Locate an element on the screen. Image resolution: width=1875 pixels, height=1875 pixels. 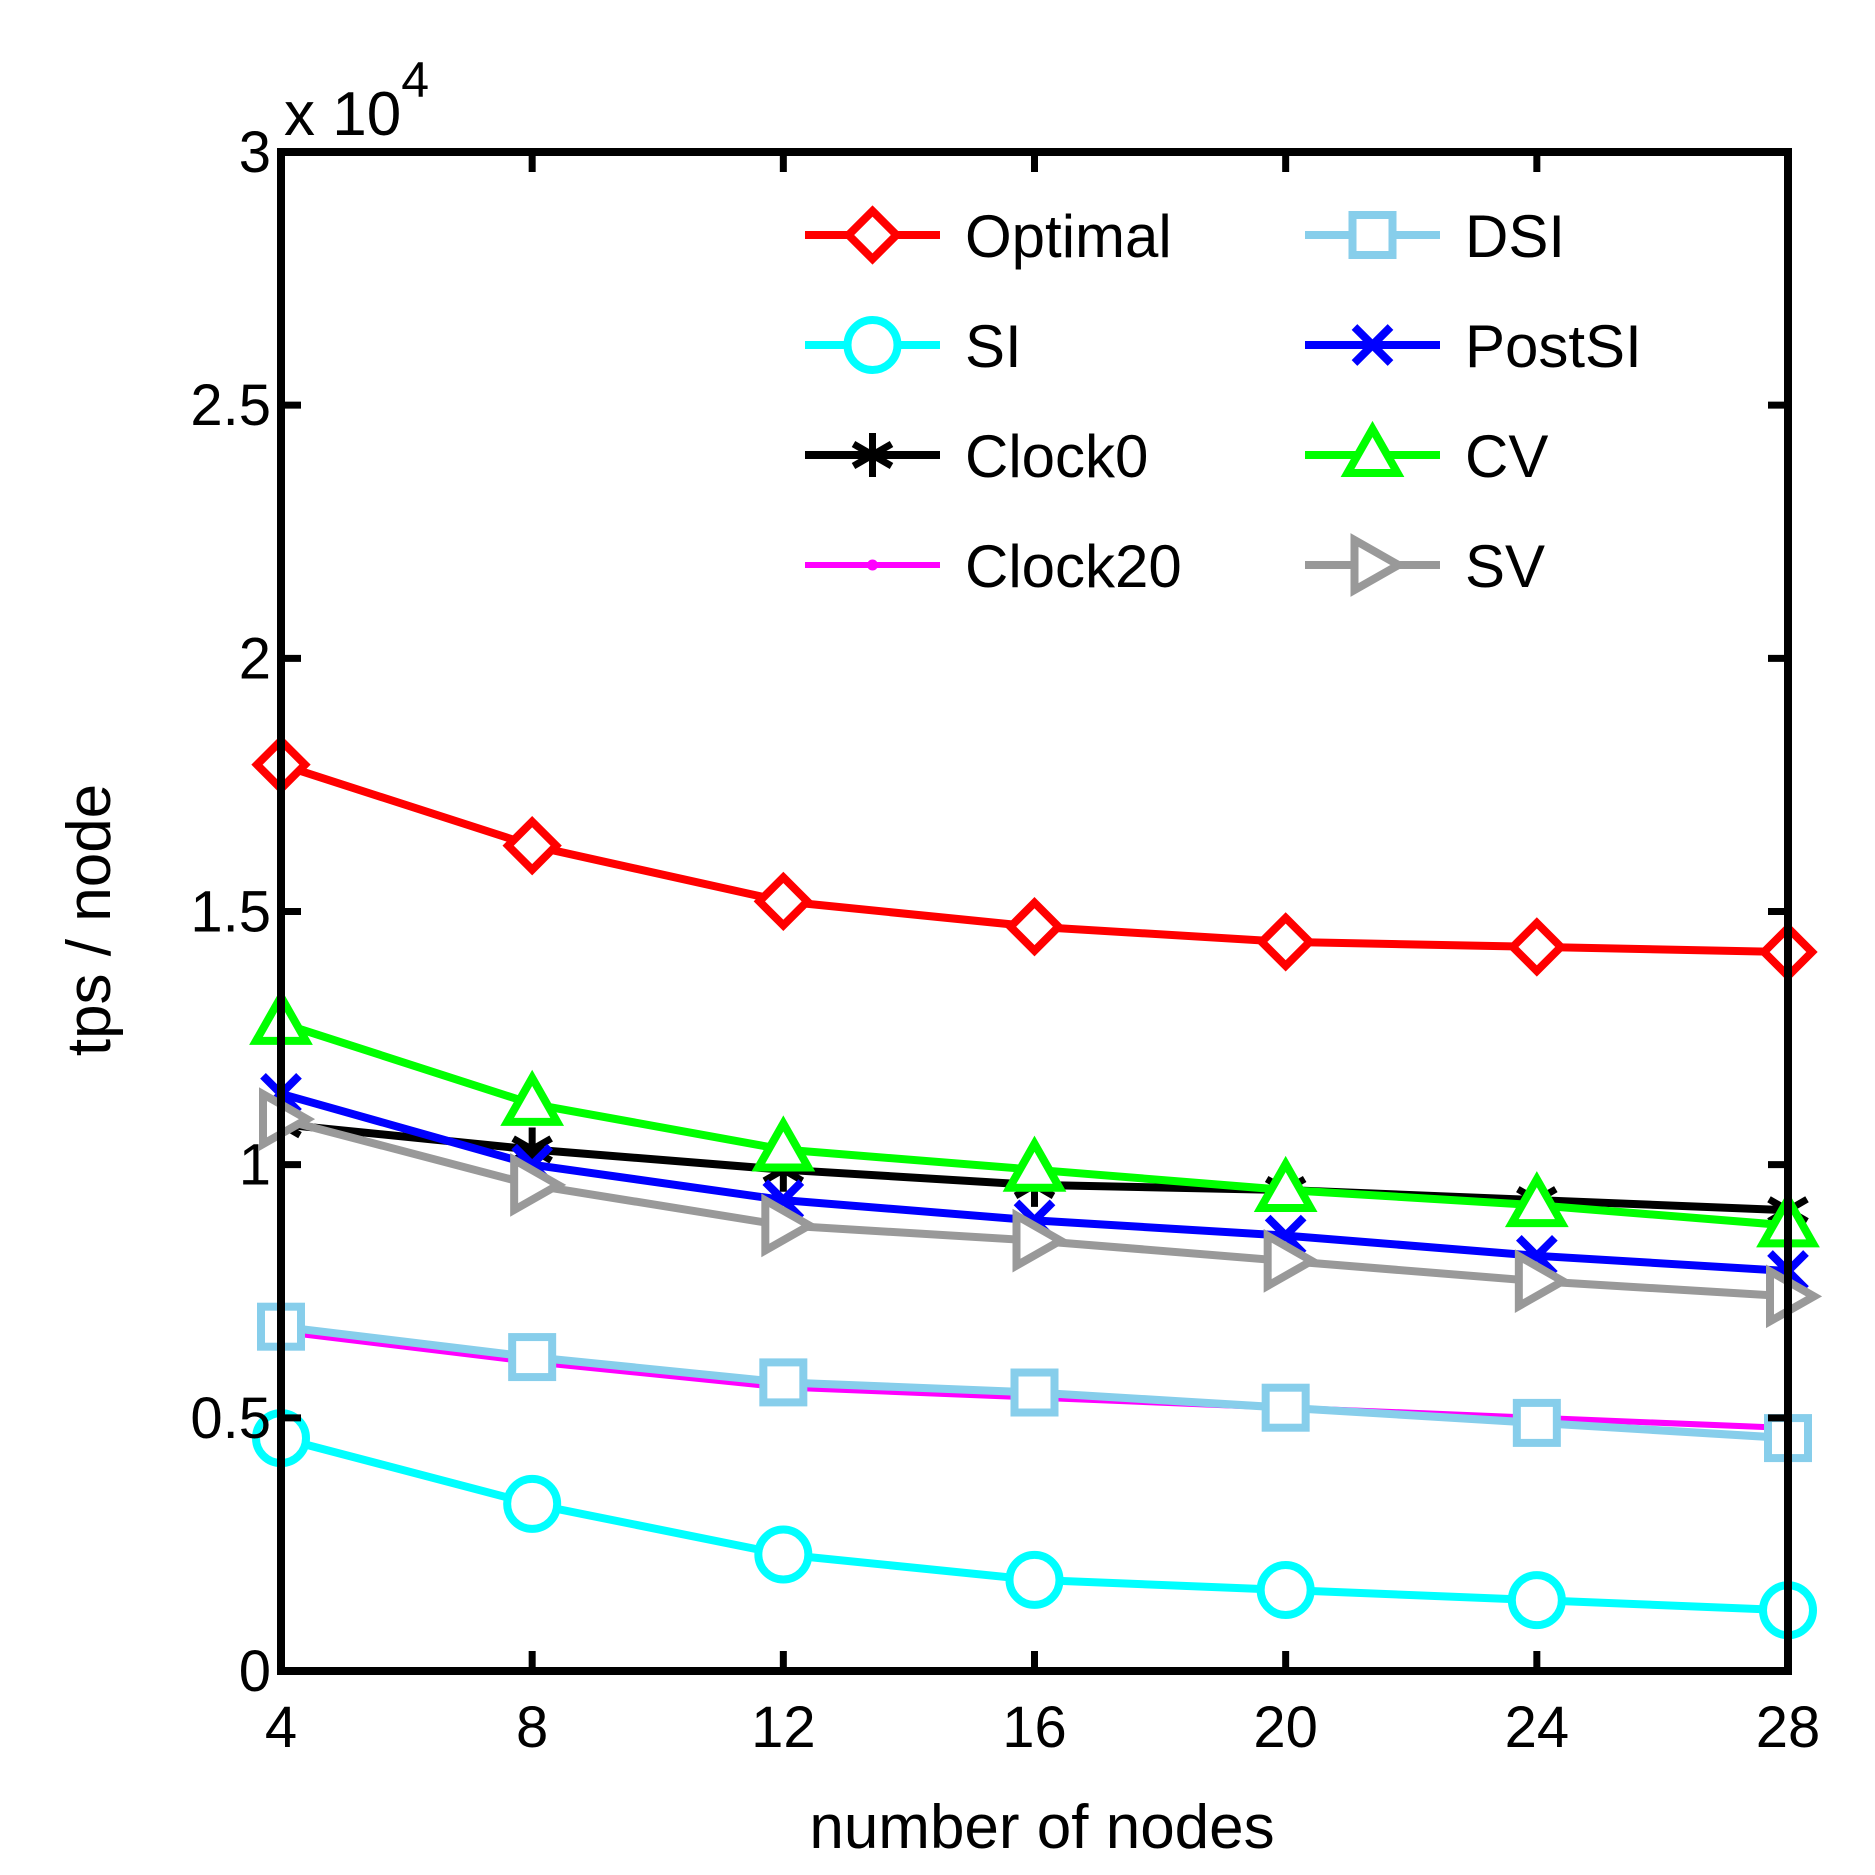
legend-marker-dsi is located at coordinates (1372, 235).